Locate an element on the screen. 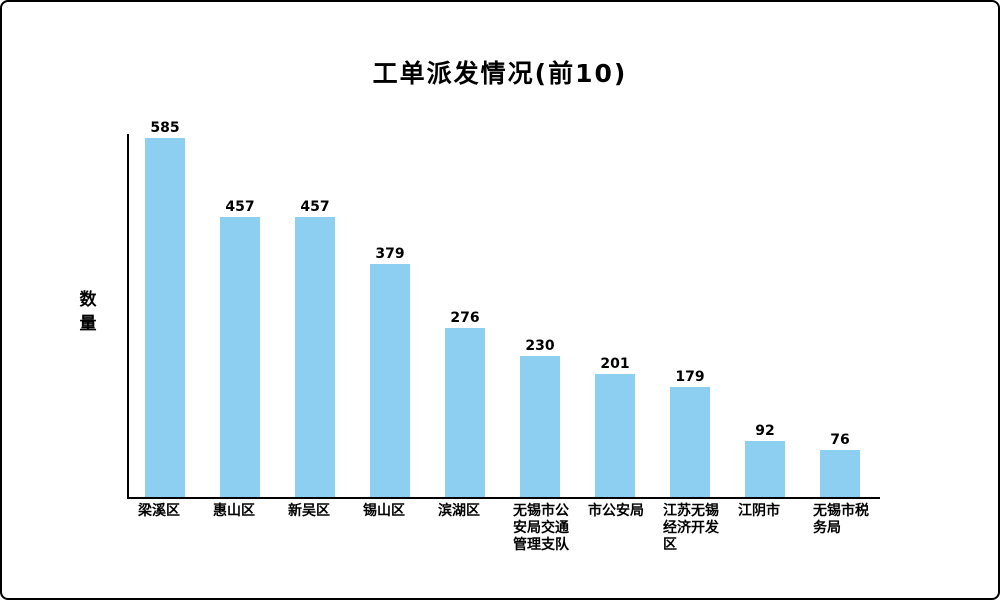  y-axis-title: 数量 is located at coordinates (88, 312).